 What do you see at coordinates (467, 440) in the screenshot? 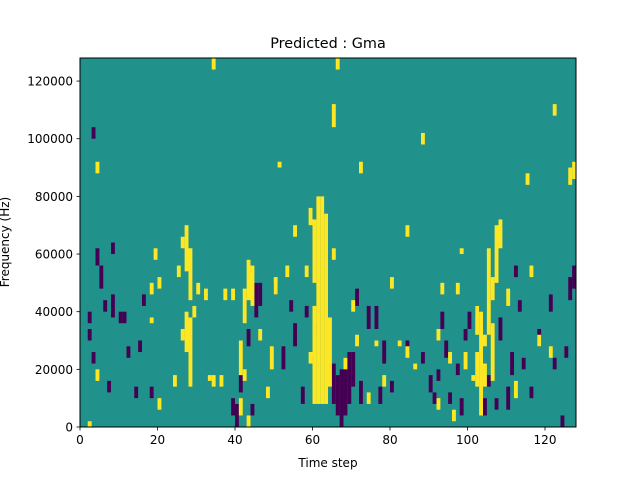
I see `x-tick-label: 100` at bounding box center [467, 440].